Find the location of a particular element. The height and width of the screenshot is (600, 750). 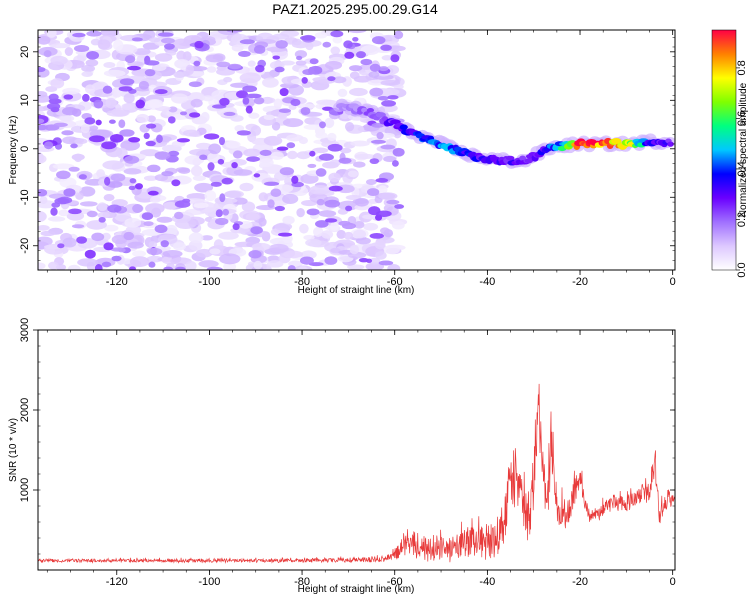

x-tick-label: -120 is located at coordinates (117, 582).